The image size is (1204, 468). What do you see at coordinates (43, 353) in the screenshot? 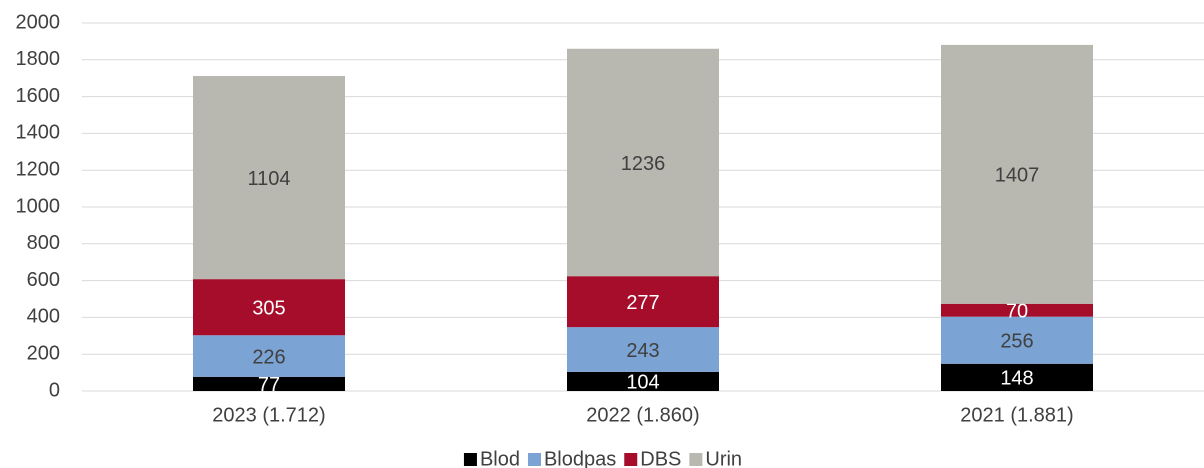
I see `y-tick-label: 200` at bounding box center [43, 353].